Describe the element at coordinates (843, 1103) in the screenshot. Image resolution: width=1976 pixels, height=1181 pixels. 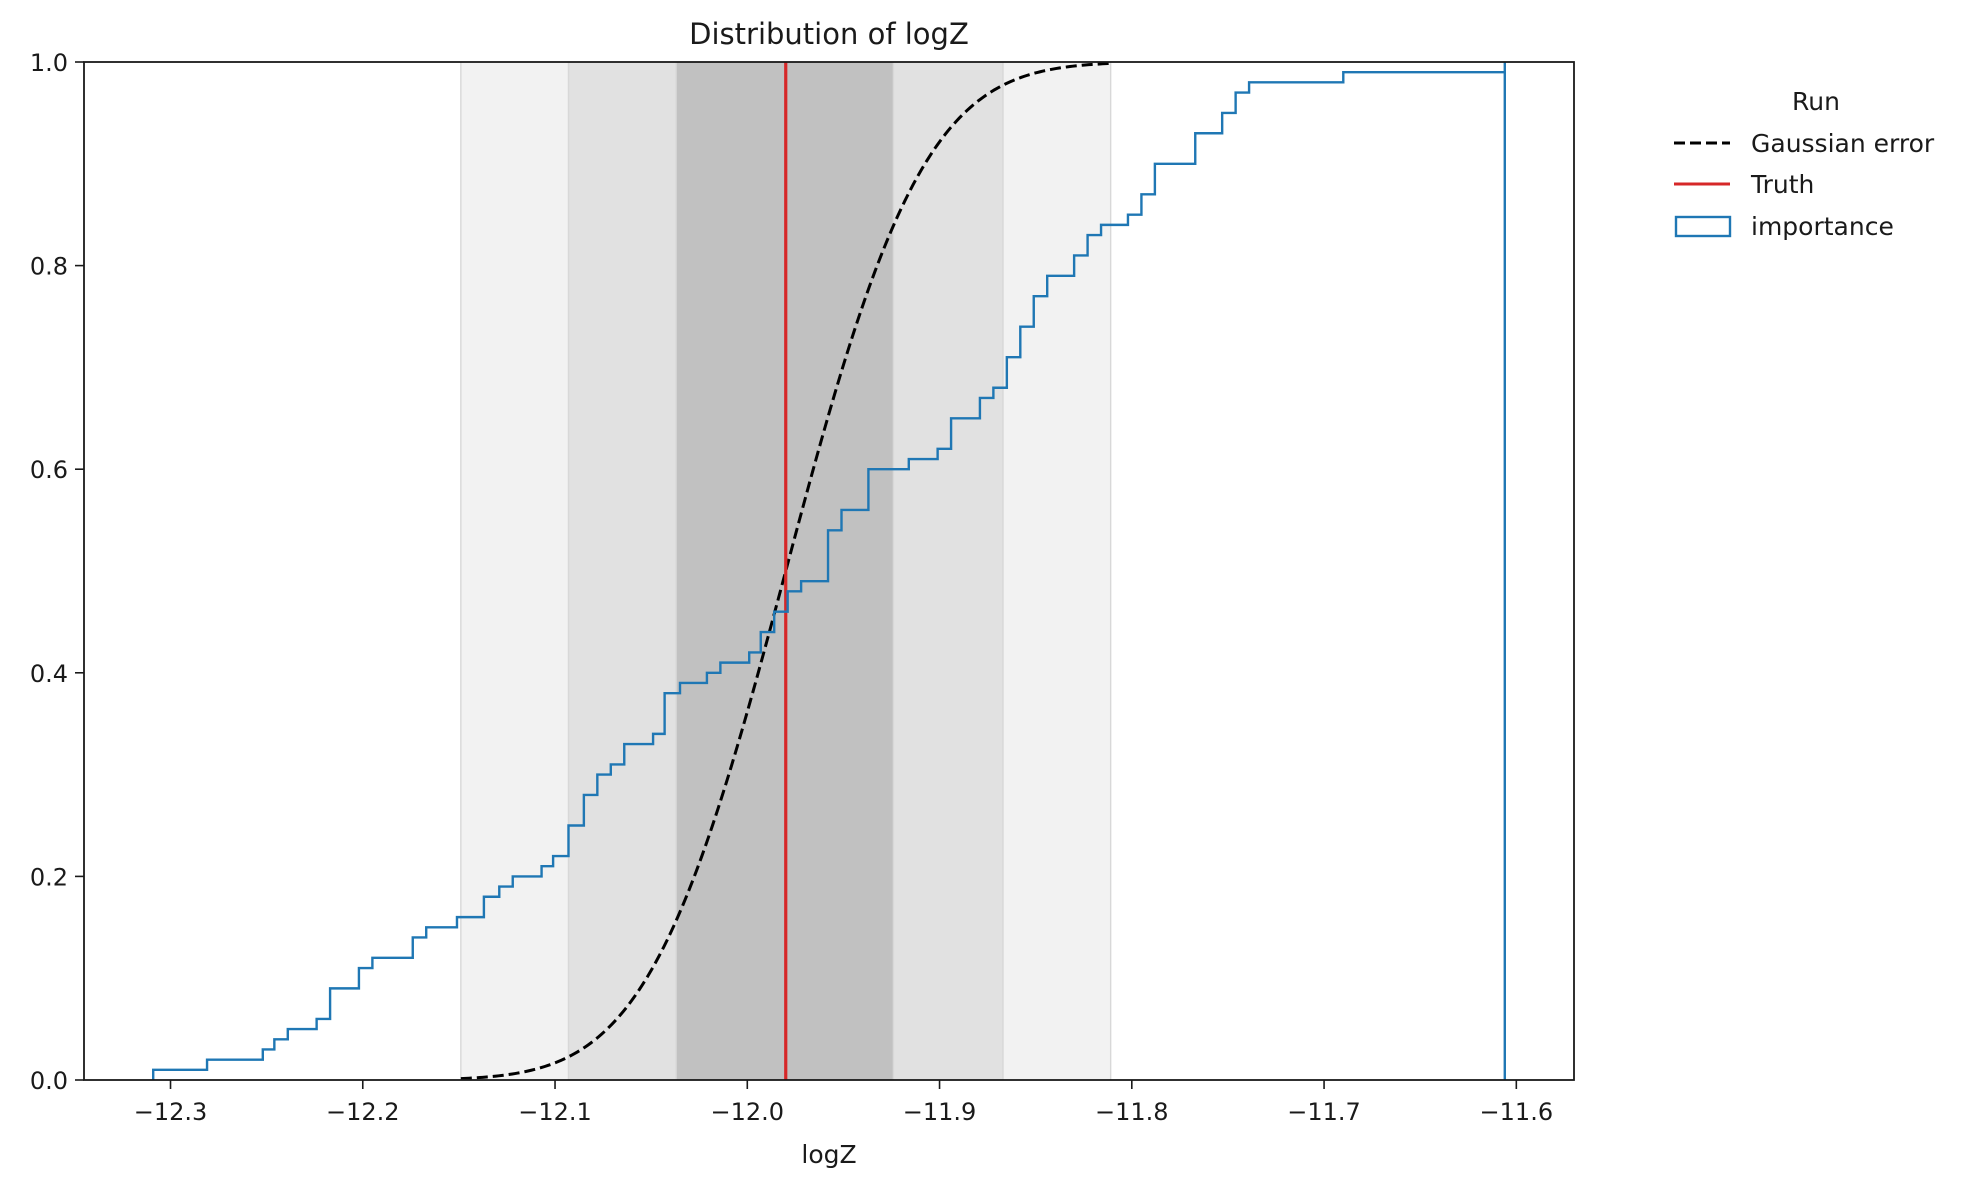
I see `x-axis: −12.3 −12.2 −12.1 −12.0 −11.9 −11.8 −11.7 −11.6` at that location.